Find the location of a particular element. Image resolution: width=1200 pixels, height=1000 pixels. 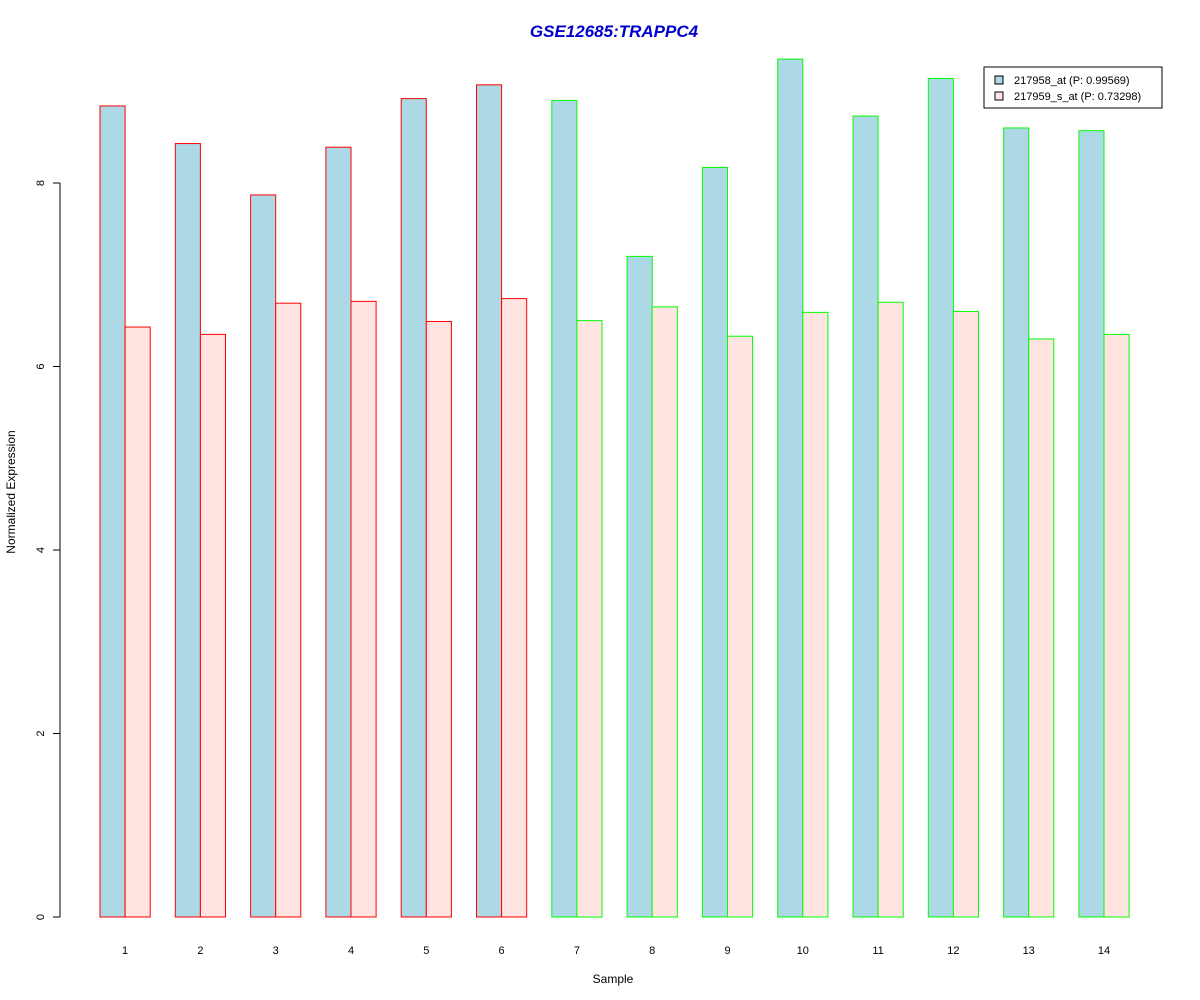

x-tick-label-11: 11 is located at coordinates (877, 951).